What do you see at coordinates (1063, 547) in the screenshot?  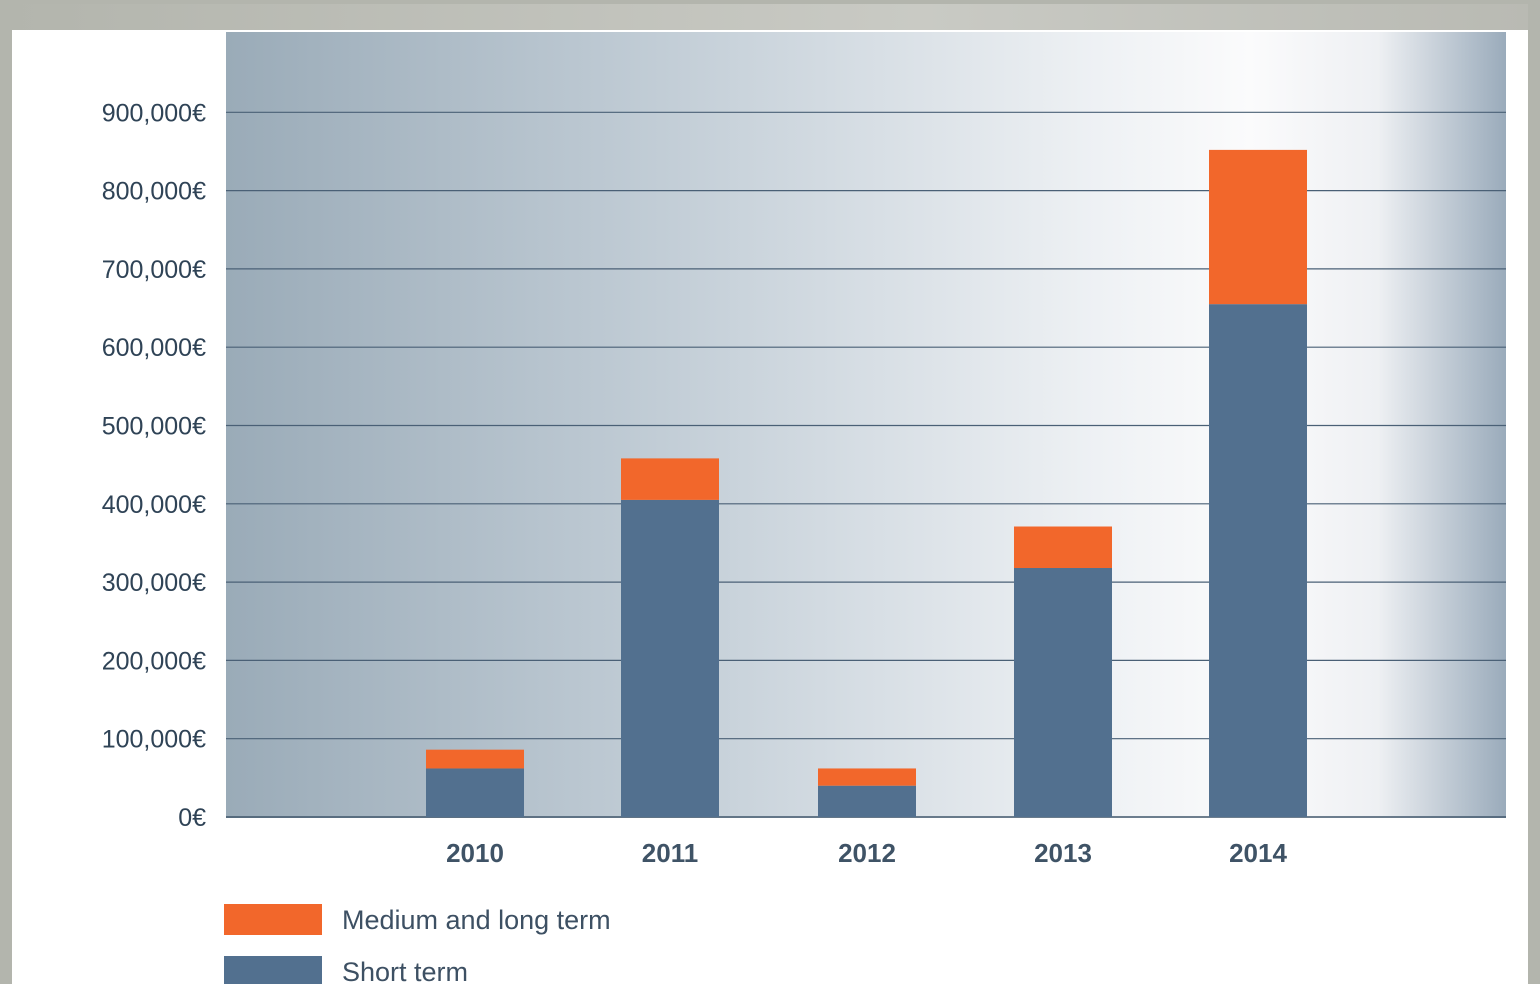 I see `bar-medium-long-term-2013` at bounding box center [1063, 547].